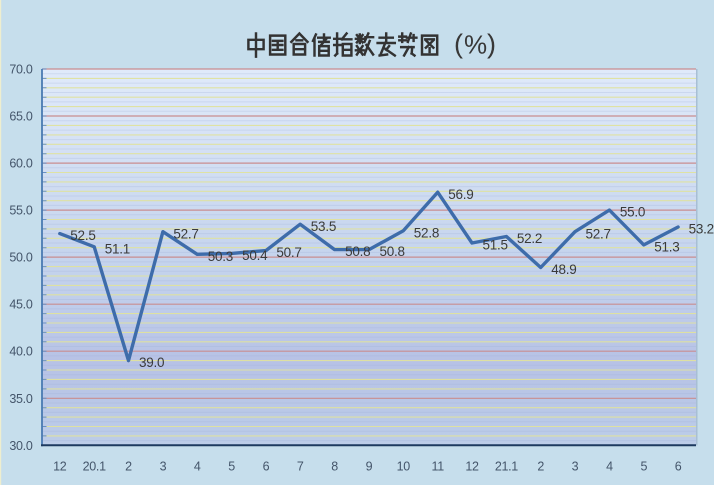 The image size is (714, 490). I want to click on svg-text: 40.0, so click(20, 352).